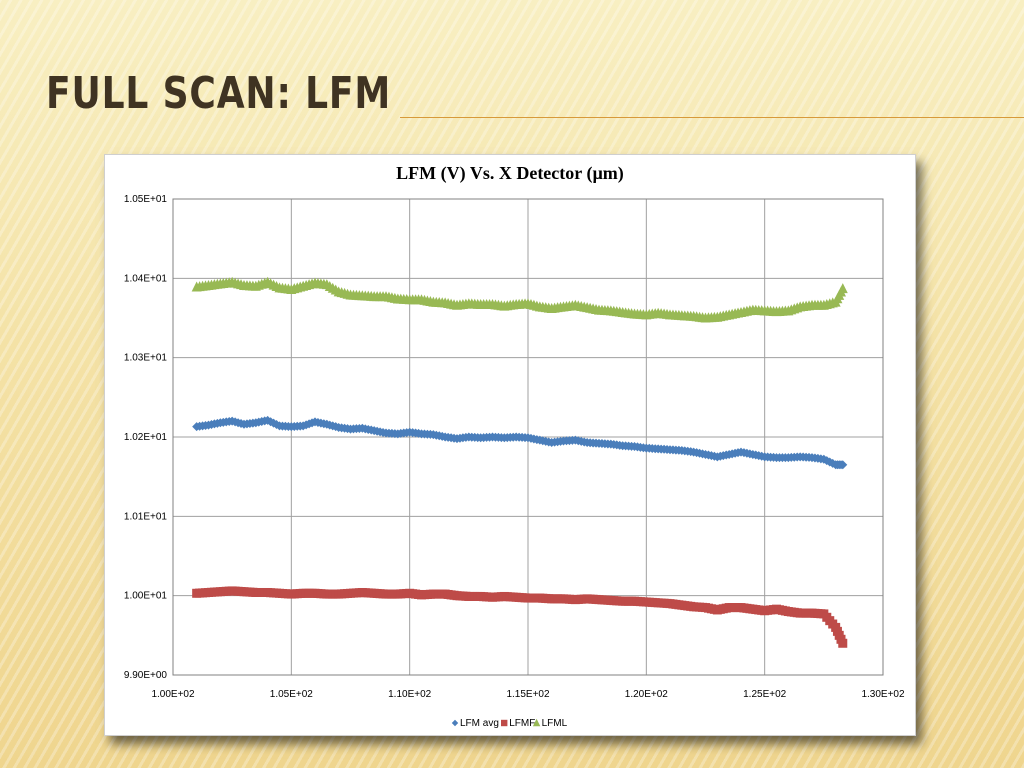  I want to click on series-lfm-avg, so click(520, 442).